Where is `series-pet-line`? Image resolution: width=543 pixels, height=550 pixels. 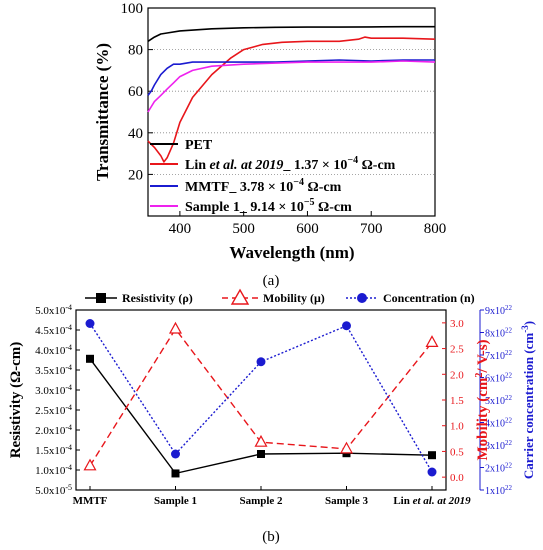 series-pet-line is located at coordinates (291, 33).